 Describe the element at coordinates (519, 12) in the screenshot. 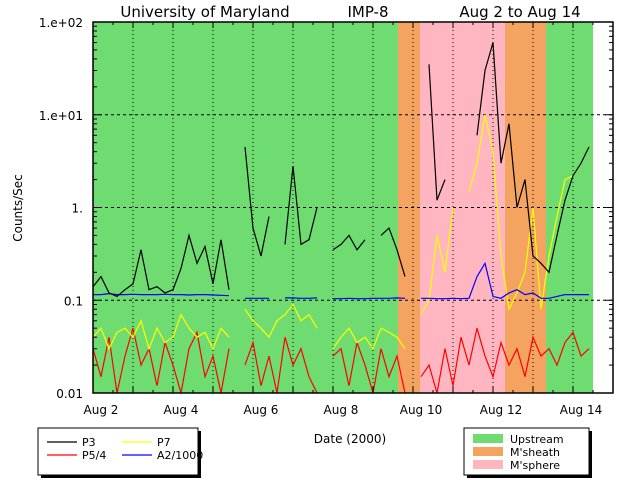

I see `title-date-range: Aug 2 to Aug 14` at that location.